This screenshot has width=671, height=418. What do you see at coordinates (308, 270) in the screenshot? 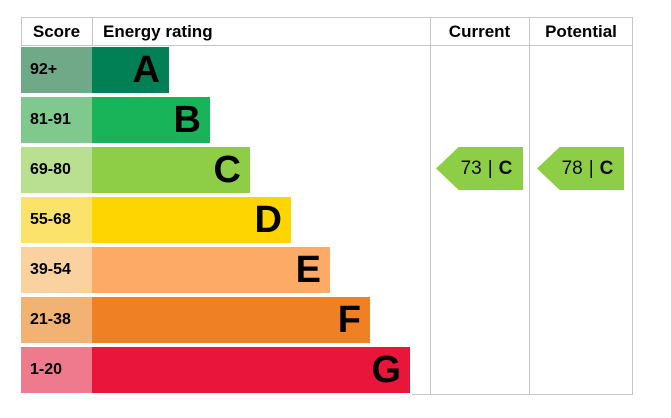
I see `band-letter: E` at bounding box center [308, 270].